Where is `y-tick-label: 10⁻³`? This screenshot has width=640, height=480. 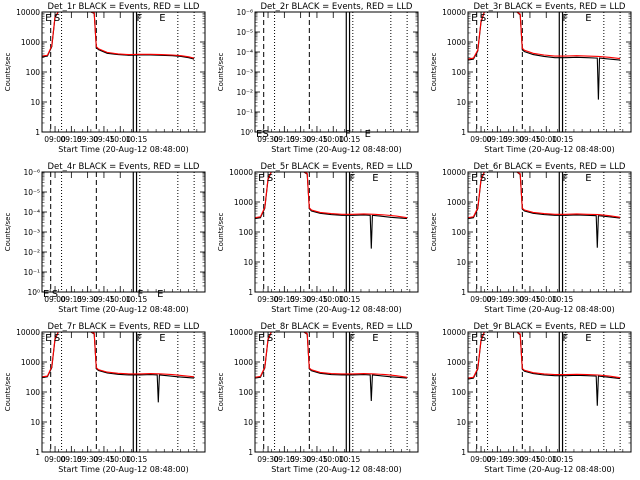 y-tick-label: 10⁻³ is located at coordinates (244, 72).